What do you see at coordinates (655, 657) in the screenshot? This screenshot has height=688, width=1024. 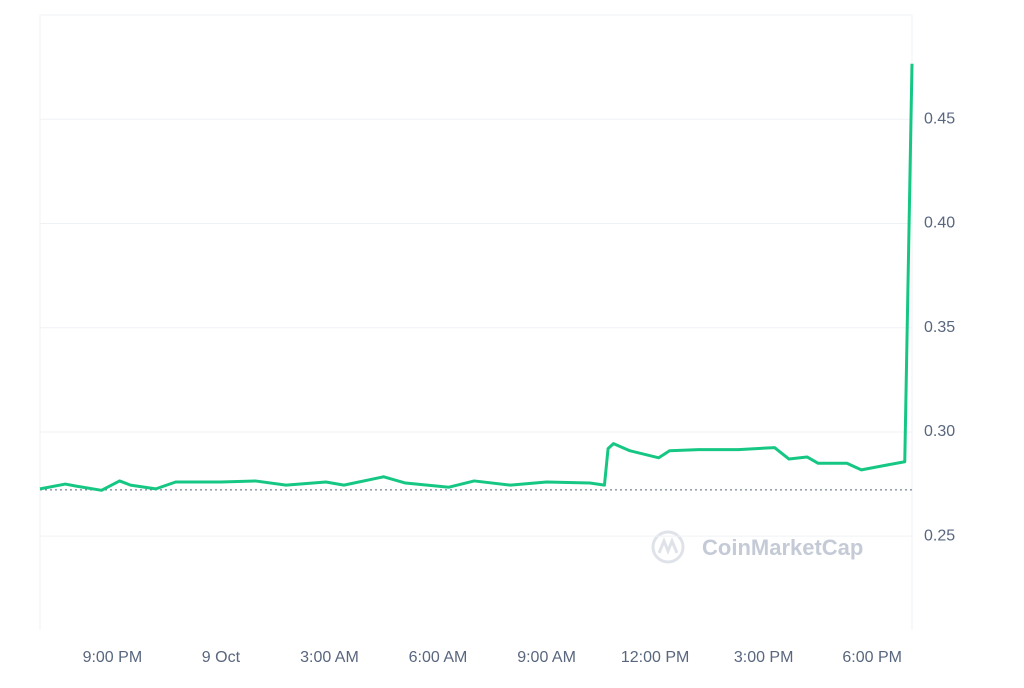 I see `x-tick-label: 12:00 PM` at bounding box center [655, 657].